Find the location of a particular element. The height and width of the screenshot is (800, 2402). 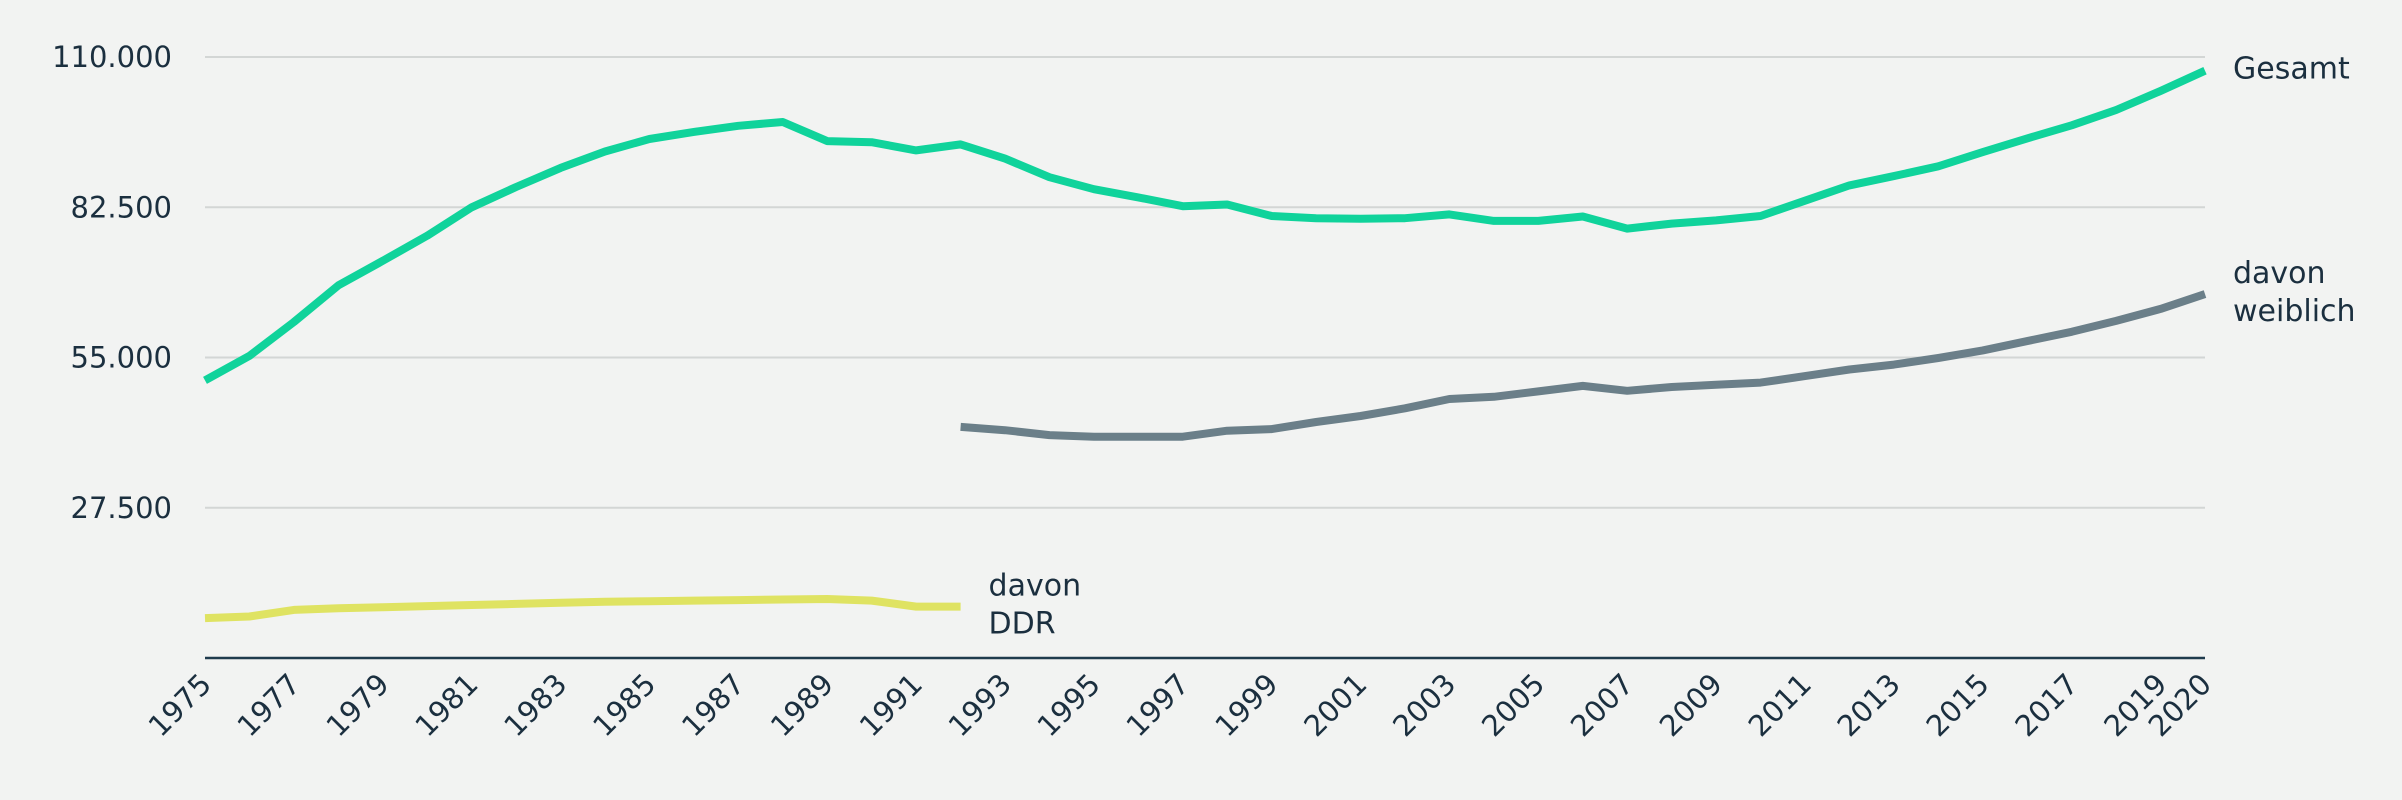

x-tick-label: 1991 is located at coordinates (891, 705).